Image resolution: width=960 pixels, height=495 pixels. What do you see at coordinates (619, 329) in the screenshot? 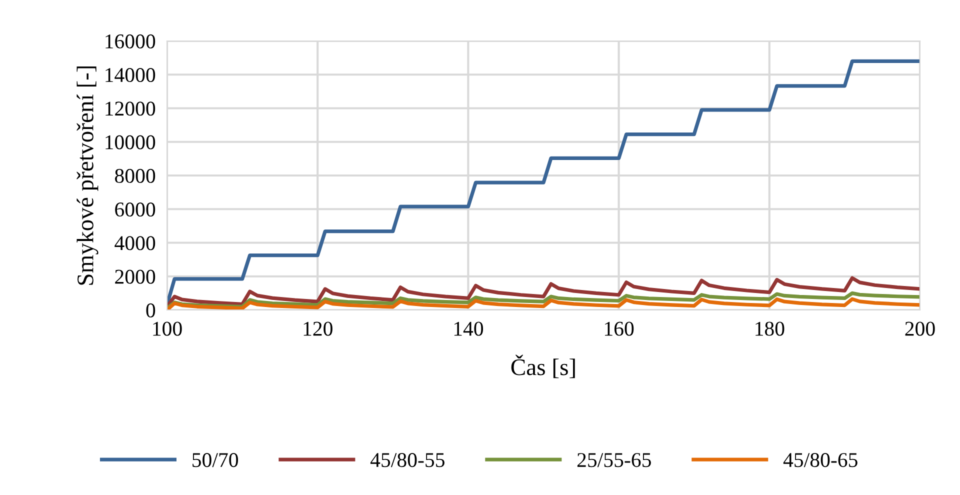
I see `x-tick-label: 160` at bounding box center [619, 329].